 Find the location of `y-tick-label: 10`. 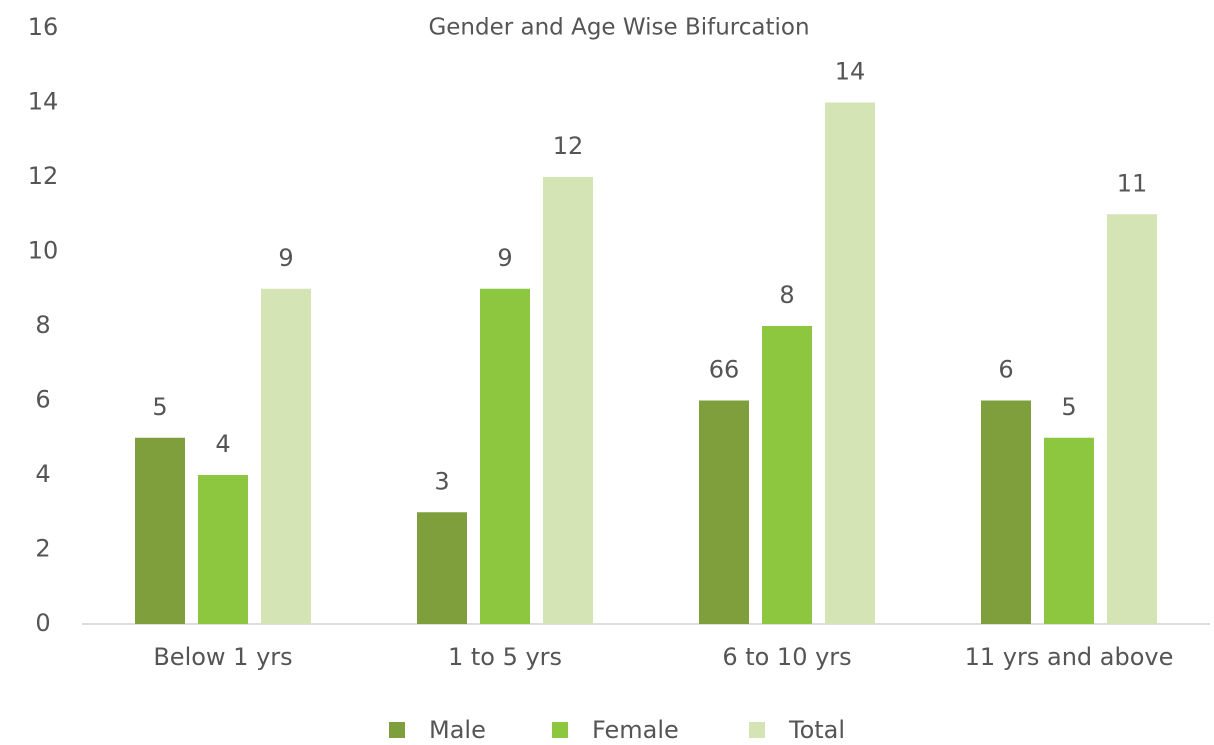

y-tick-label: 10 is located at coordinates (43, 251).